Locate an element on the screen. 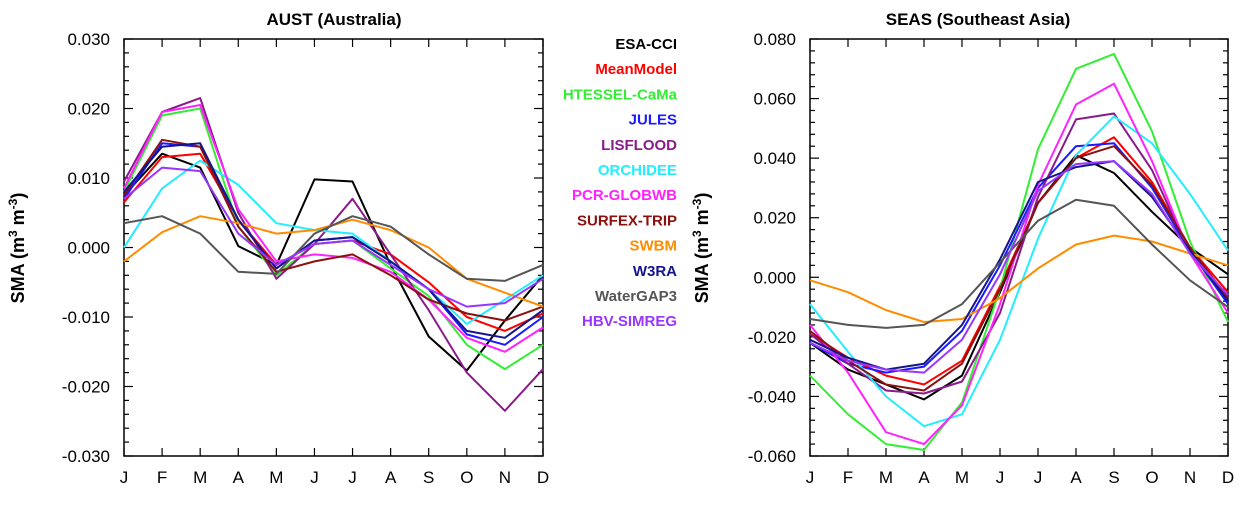 The height and width of the screenshot is (516, 1250). legend-entry-surfex-trip: SURFEX-TRIP is located at coordinates (627, 220).